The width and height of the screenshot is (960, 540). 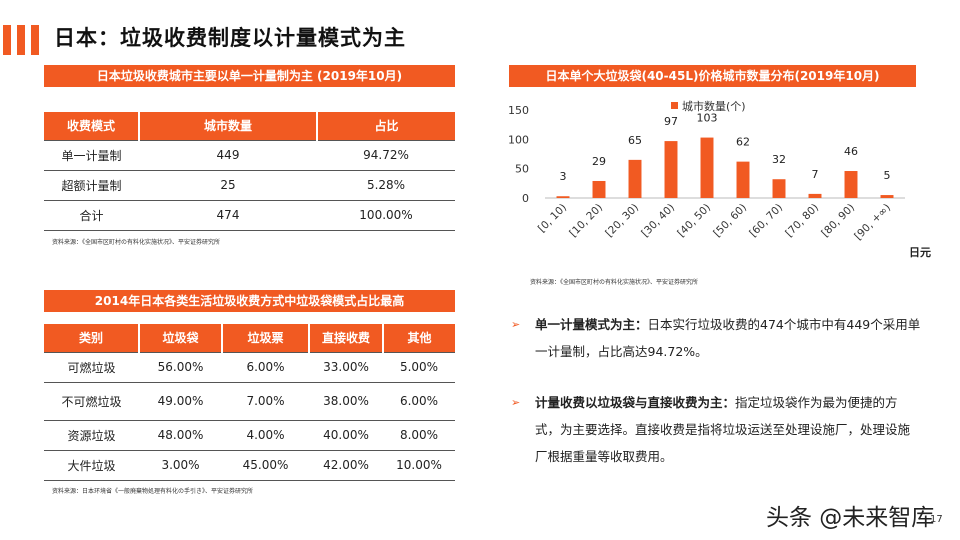 What do you see at coordinates (91, 367) in the screenshot?
I see `table-cell: 可燃垃圾` at bounding box center [91, 367].